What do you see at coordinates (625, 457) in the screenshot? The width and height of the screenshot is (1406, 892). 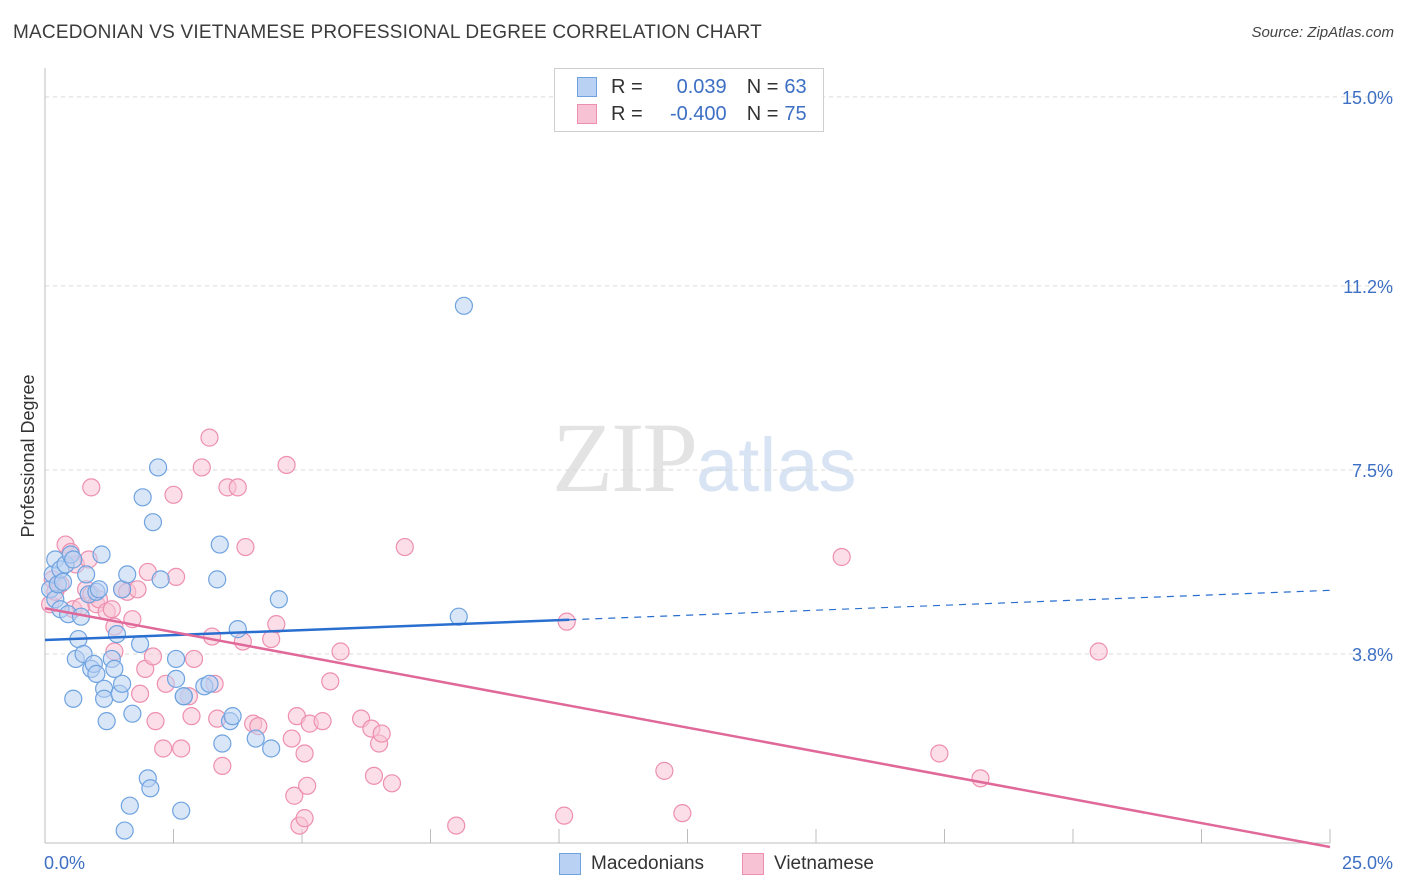 I see `watermark-zip: ZIP` at bounding box center [625, 457].